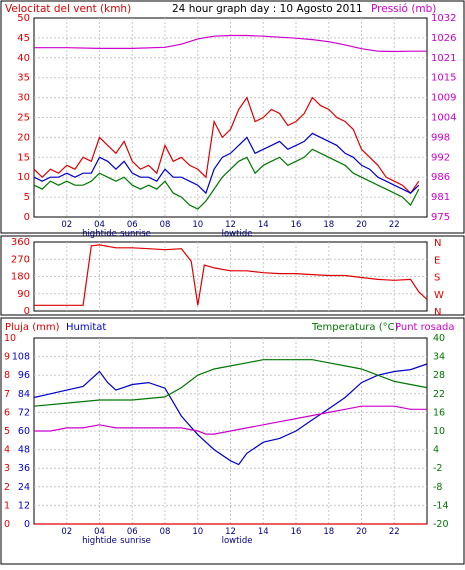  What do you see at coordinates (296, 225) in the screenshot?
I see `wind-x-tick: 16` at bounding box center [296, 225].